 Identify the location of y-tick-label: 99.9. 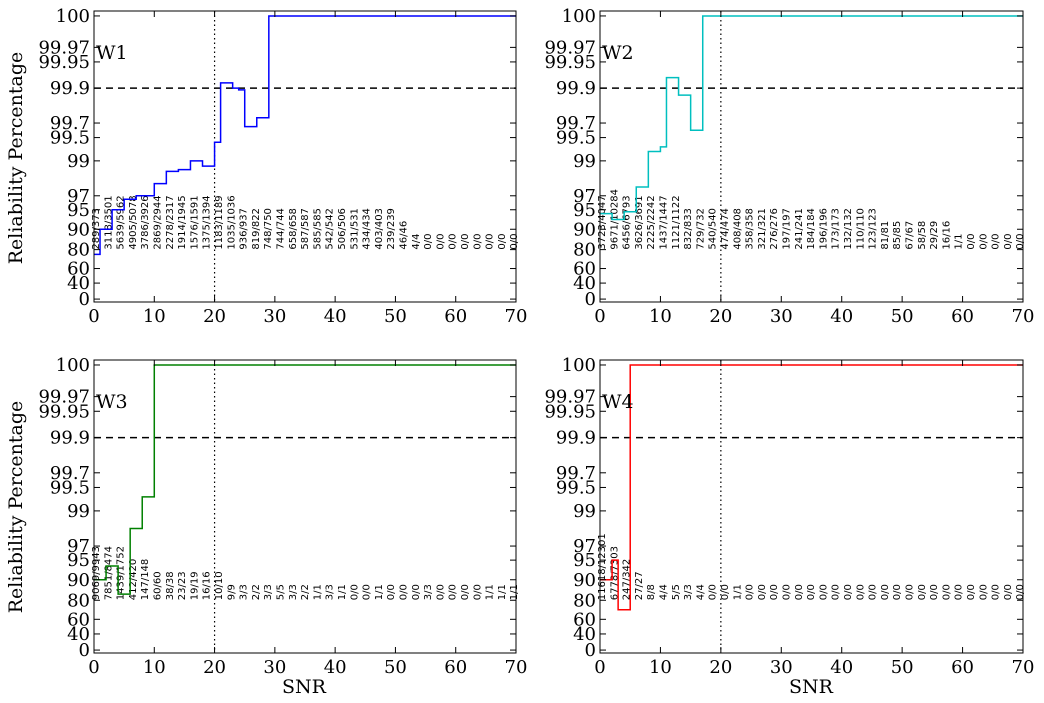
(70, 438).